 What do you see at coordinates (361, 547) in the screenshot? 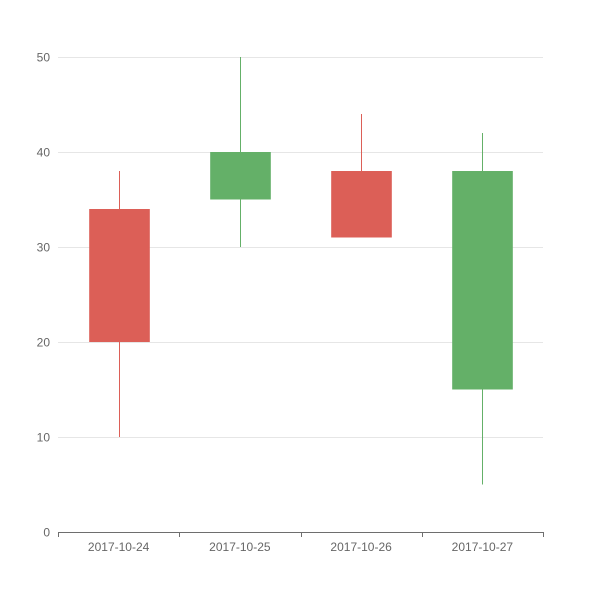
I see `x-tick-label: 2017-10-26` at bounding box center [361, 547].